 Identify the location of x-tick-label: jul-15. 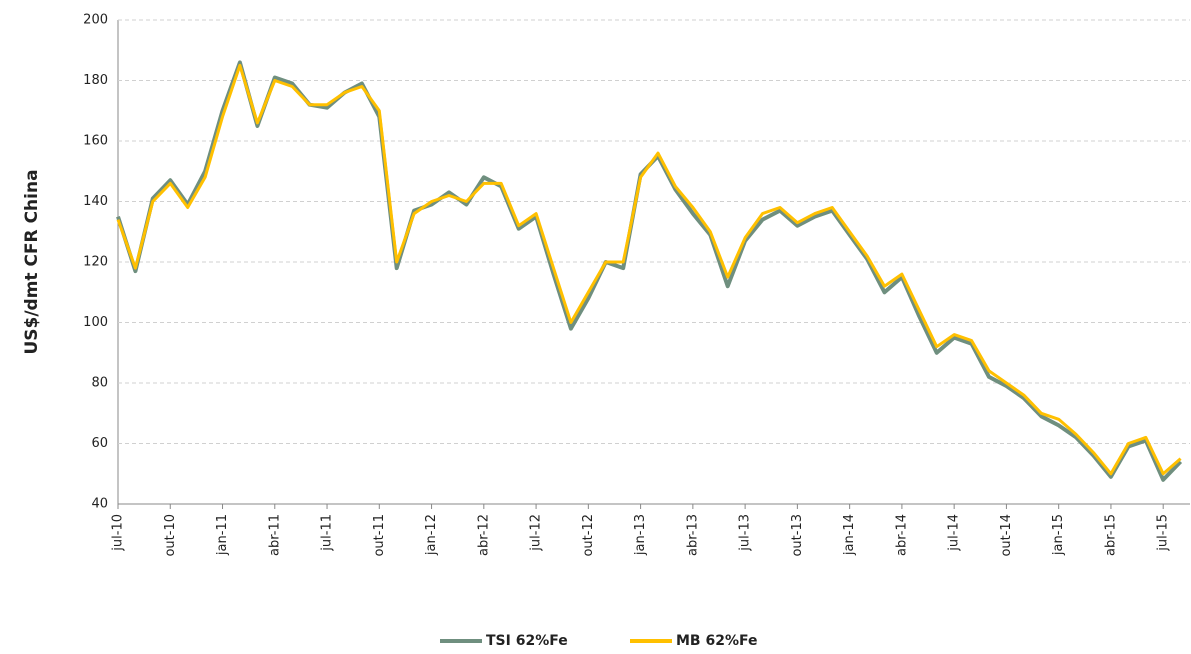
(1163, 533).